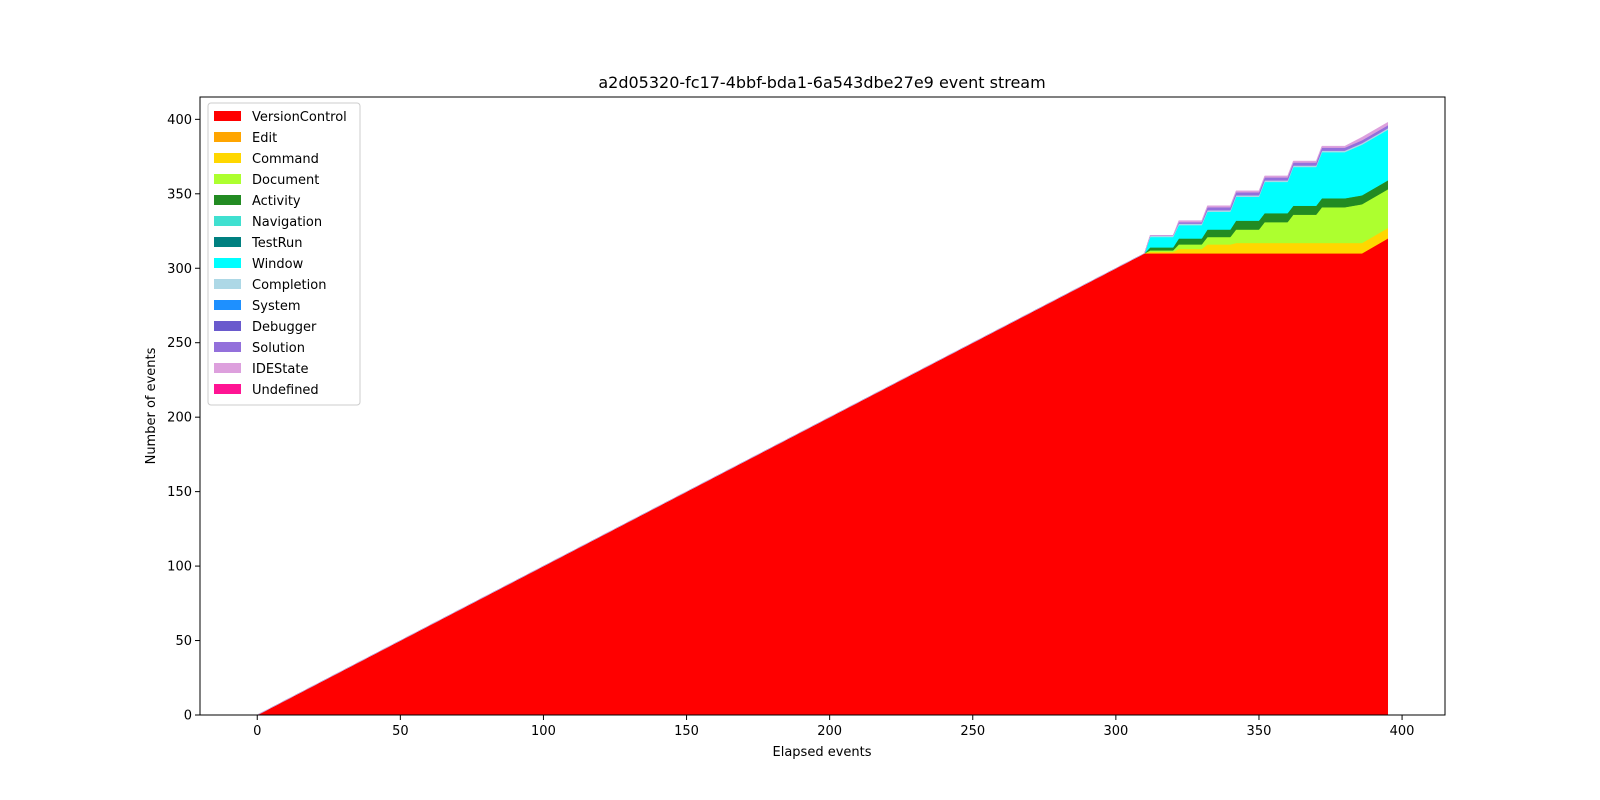 This screenshot has height=800, width=1600. Describe the element at coordinates (227, 179) in the screenshot. I see `legend-swatch-document` at that location.